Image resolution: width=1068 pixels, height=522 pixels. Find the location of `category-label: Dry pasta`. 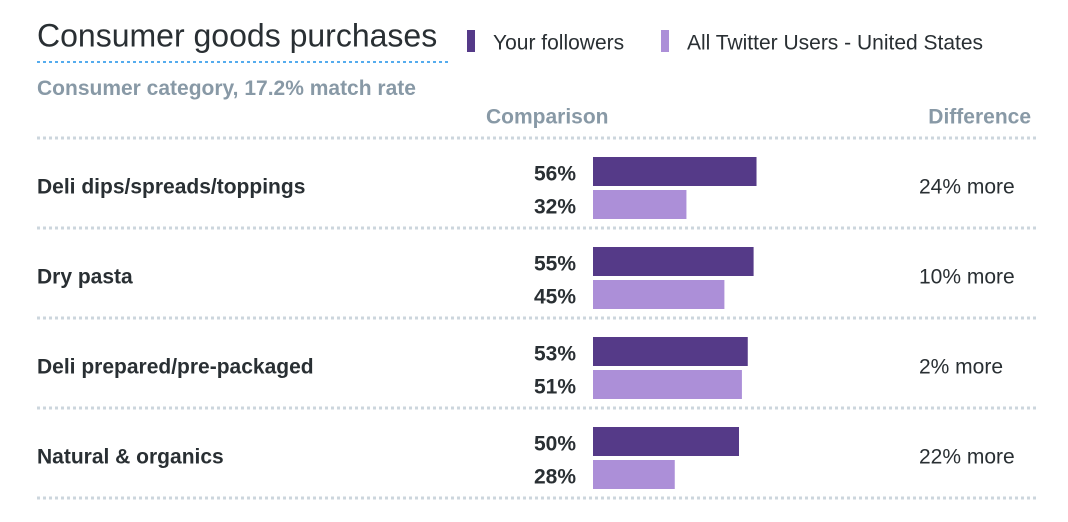

category-label: Dry pasta is located at coordinates (85, 277).